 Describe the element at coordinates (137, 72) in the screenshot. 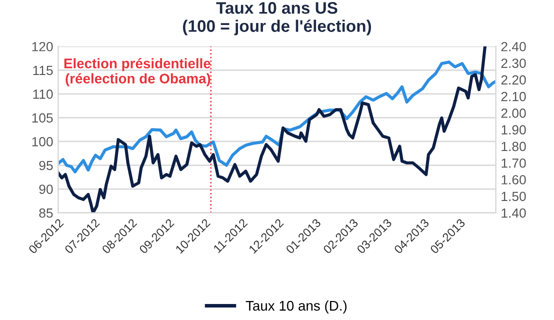

I see `ref-line-label: Election présidentielle (réelection de Obama)` at that location.